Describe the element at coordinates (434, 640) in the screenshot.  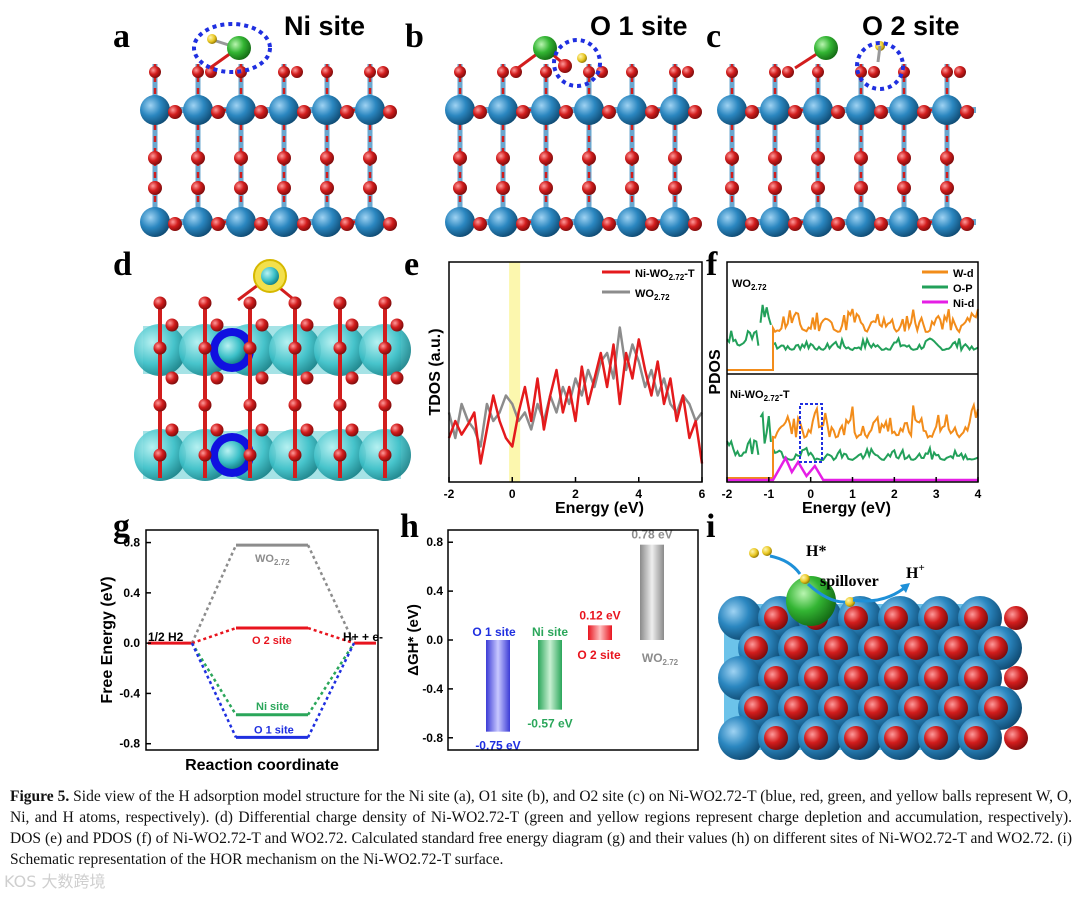
I see `y-tick-label: 0.0` at that location.